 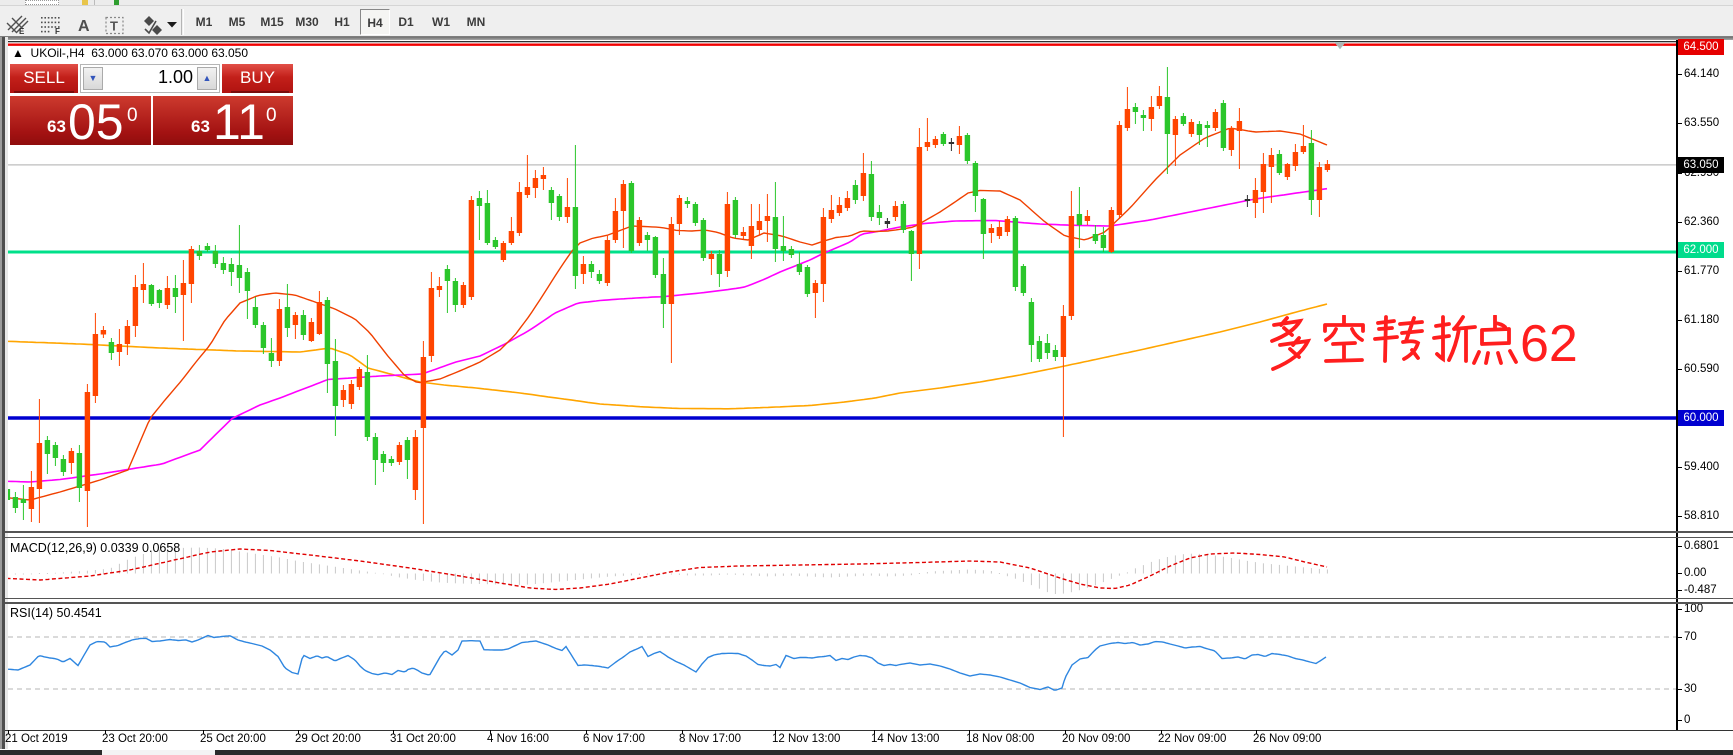 What do you see at coordinates (114, 26) in the screenshot?
I see `svg-text: T` at bounding box center [114, 26].